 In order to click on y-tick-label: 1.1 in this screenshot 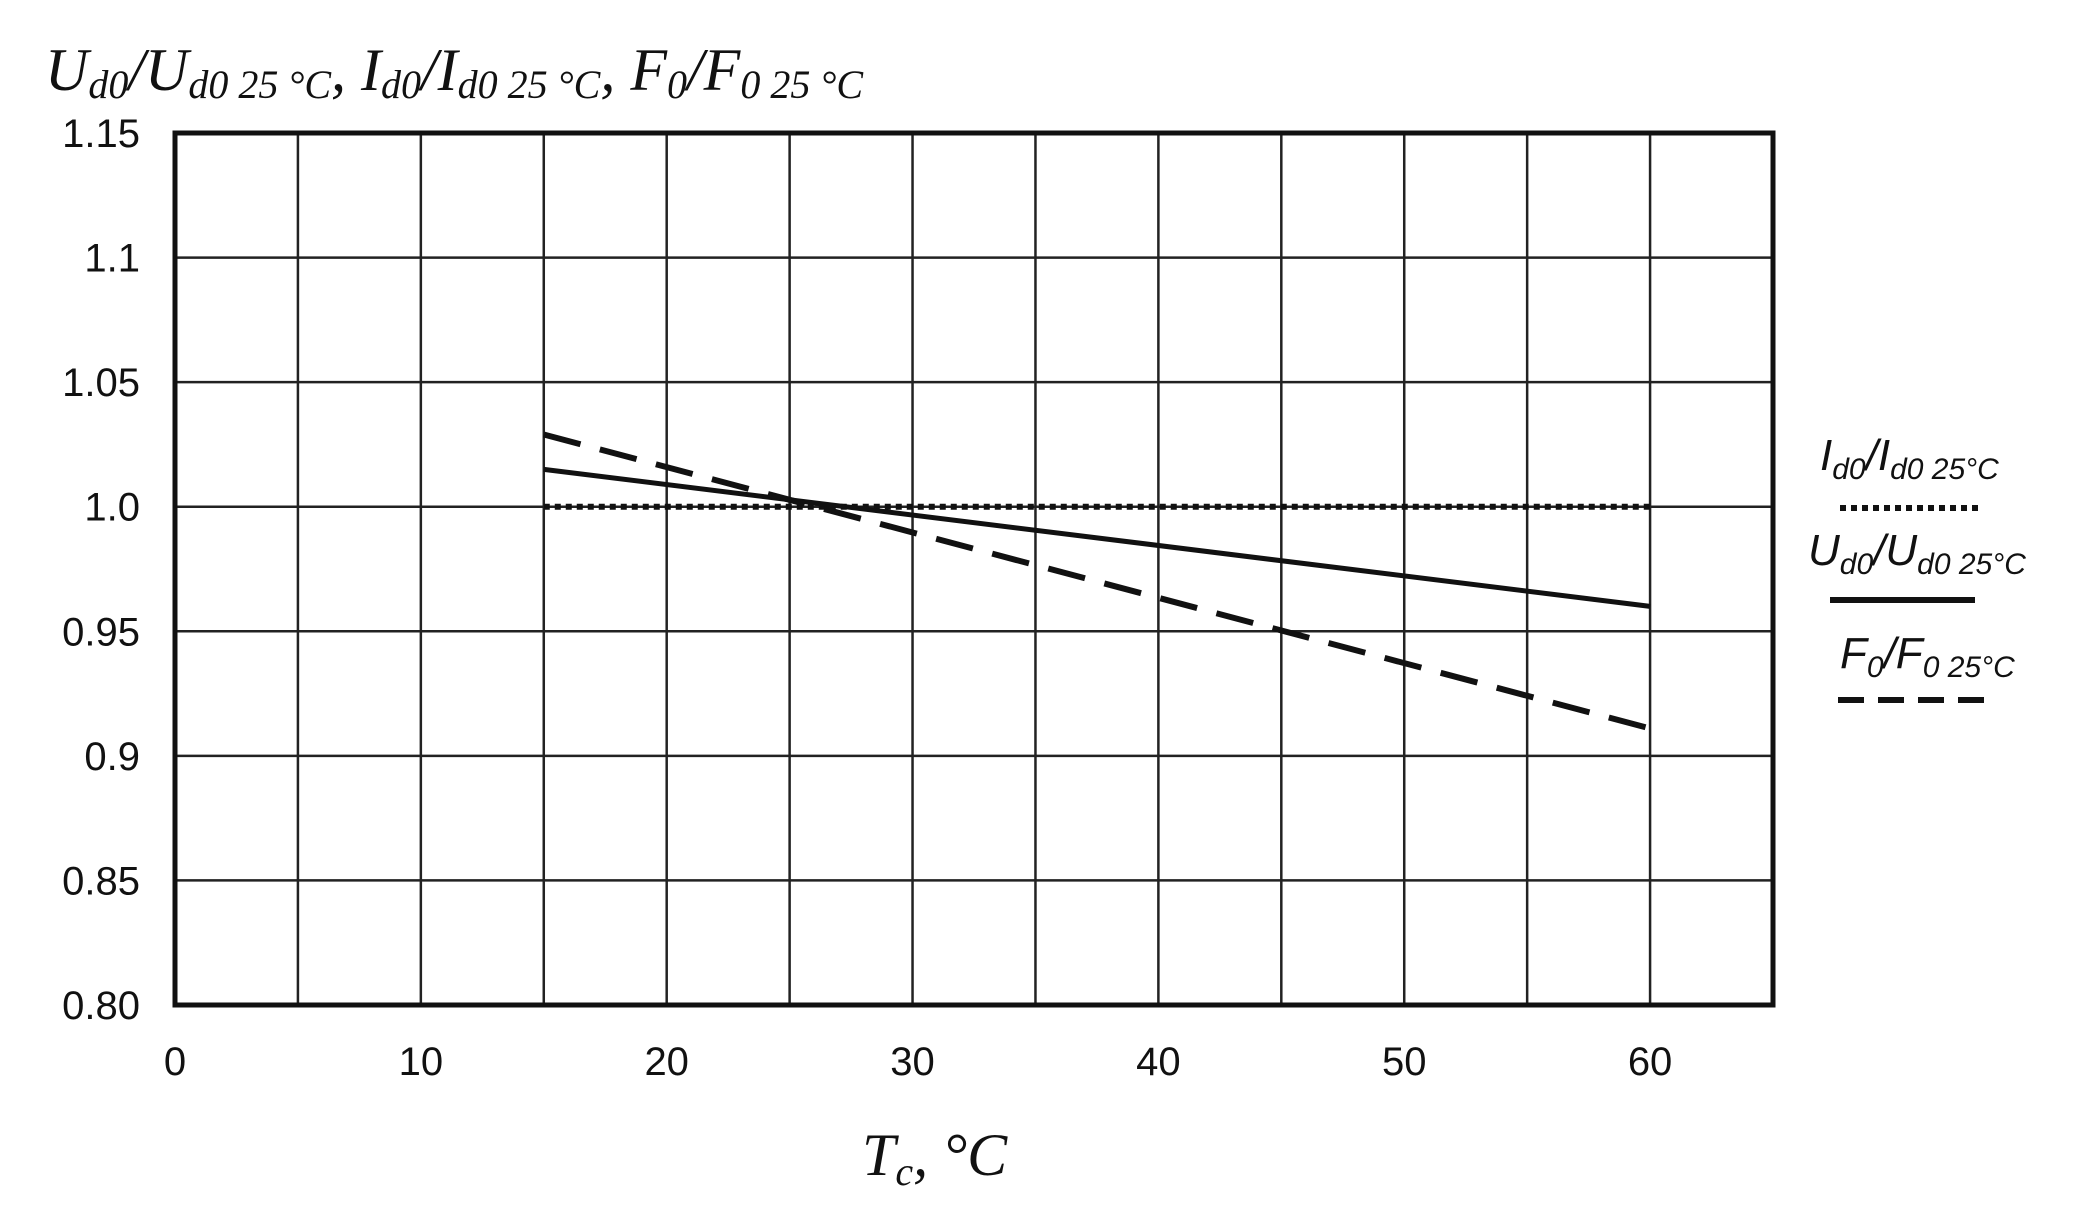, I will do `click(112, 259)`.